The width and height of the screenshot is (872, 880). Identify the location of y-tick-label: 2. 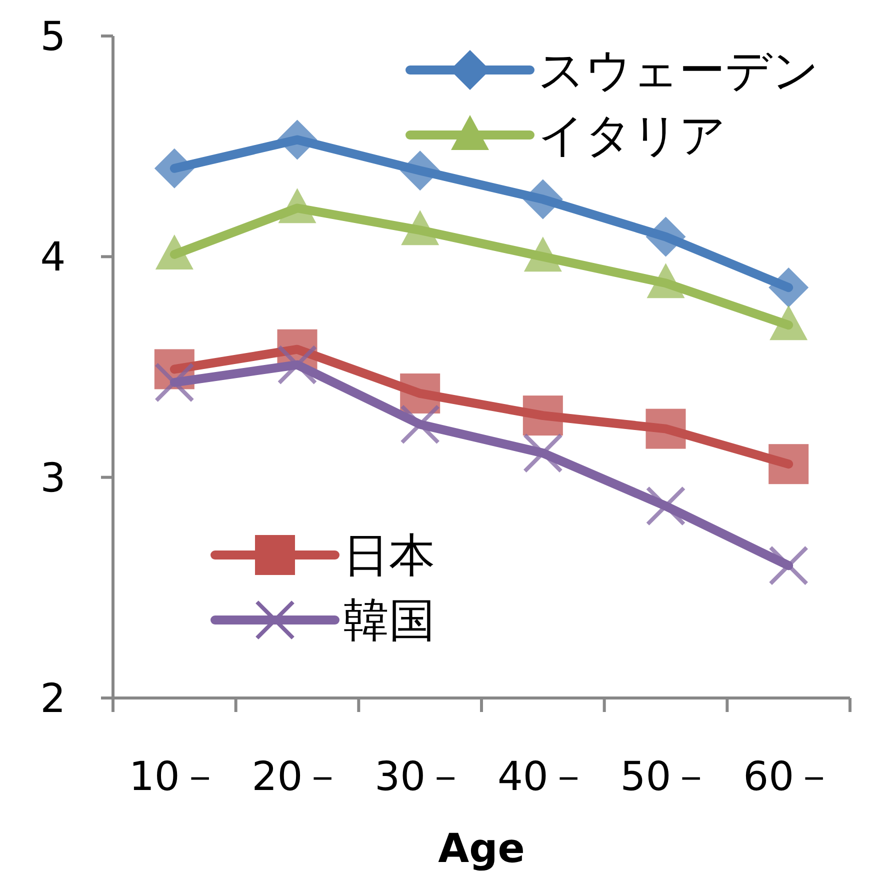
(53, 699).